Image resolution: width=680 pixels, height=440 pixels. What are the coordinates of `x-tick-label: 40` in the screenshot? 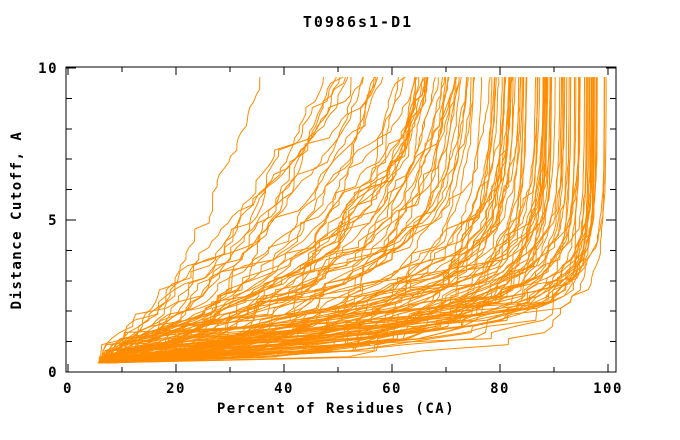 It's located at (284, 389).